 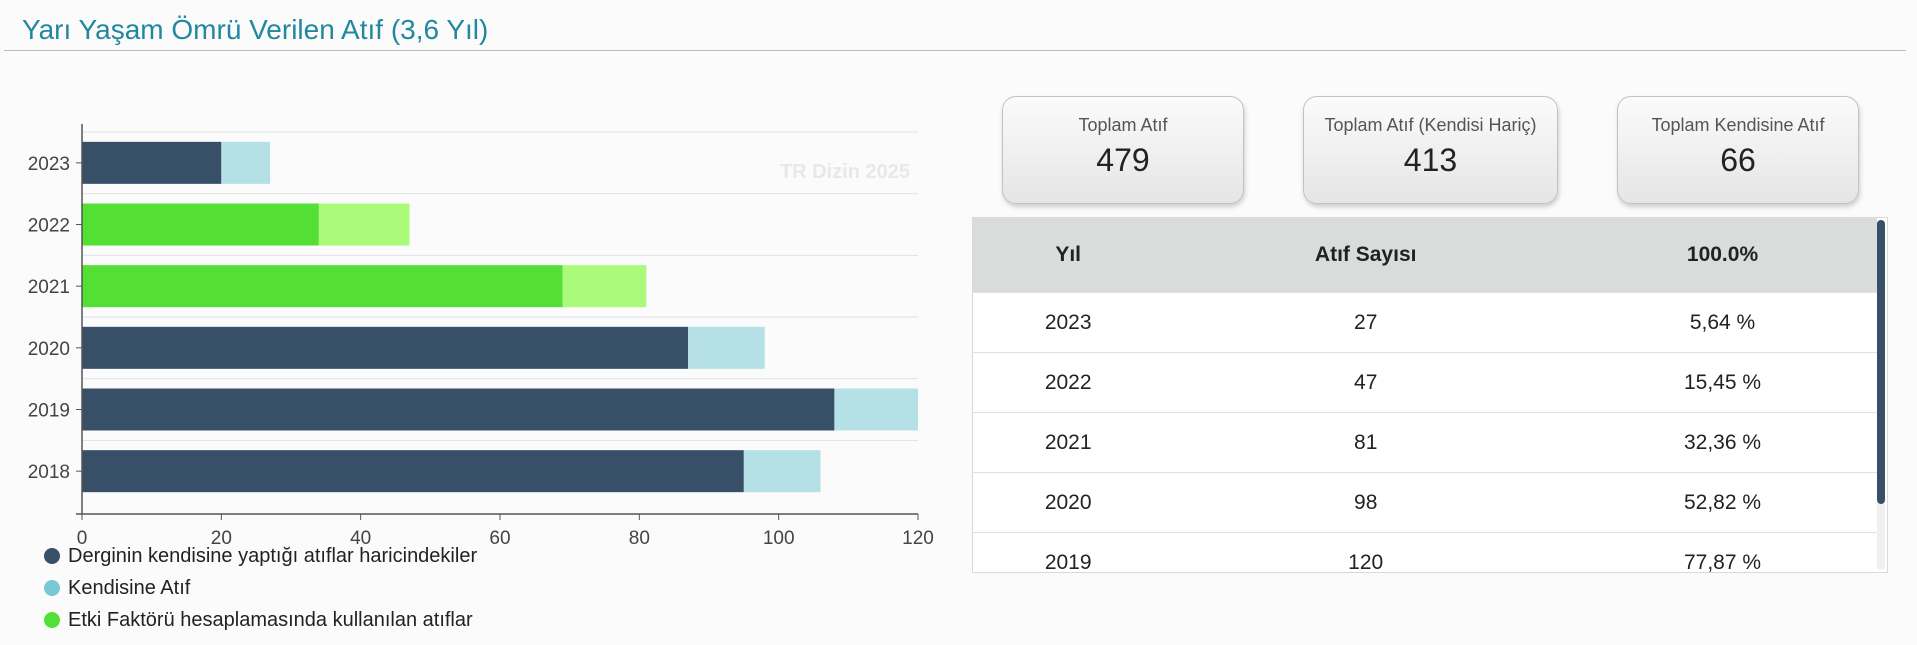 What do you see at coordinates (1722, 255) in the screenshot?
I see `column-header-percentage: 100.0%` at bounding box center [1722, 255].